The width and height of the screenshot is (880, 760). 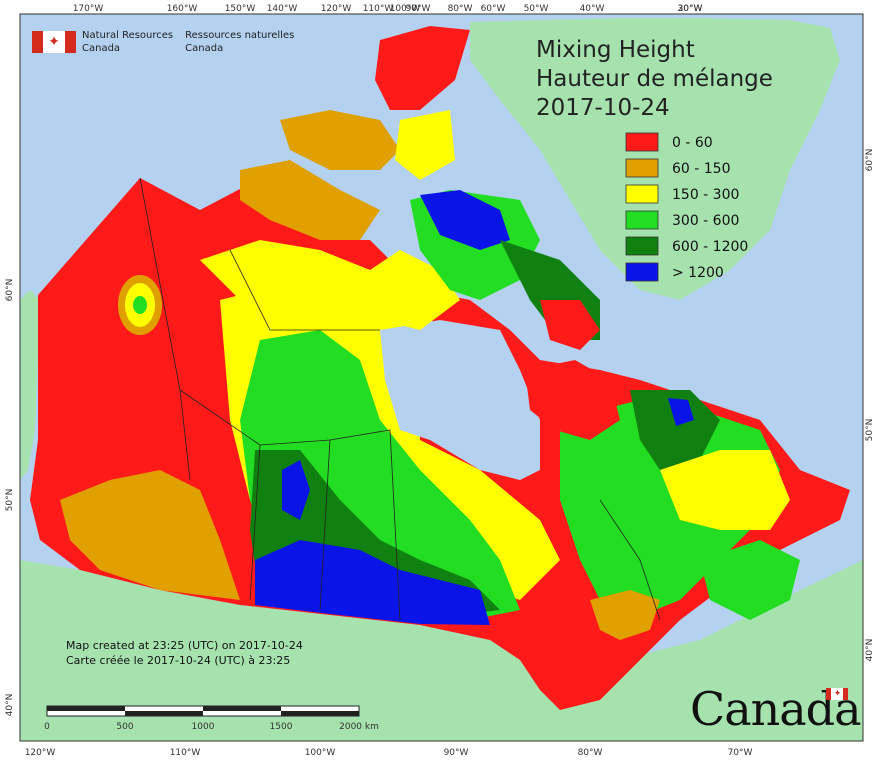 What do you see at coordinates (536, 9) in the screenshot?
I see `top-tick-label: 50°W` at bounding box center [536, 9].